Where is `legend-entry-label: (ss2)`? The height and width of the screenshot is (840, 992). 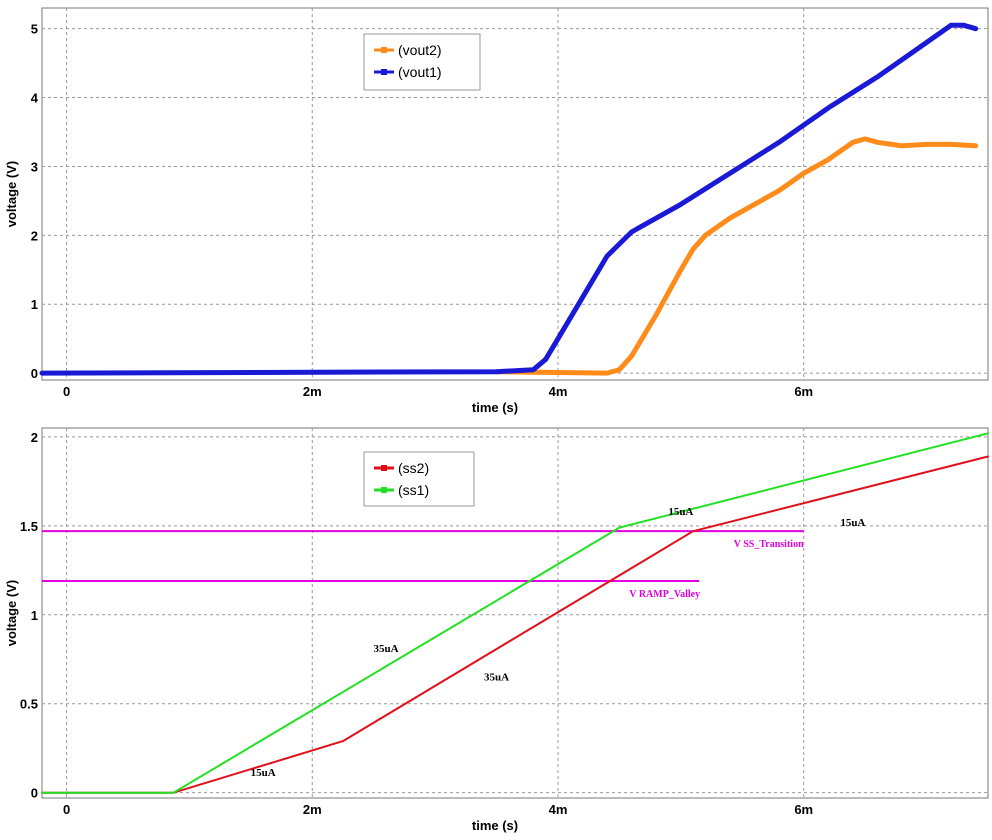
legend-entry-label: (ss2) is located at coordinates (413, 468).